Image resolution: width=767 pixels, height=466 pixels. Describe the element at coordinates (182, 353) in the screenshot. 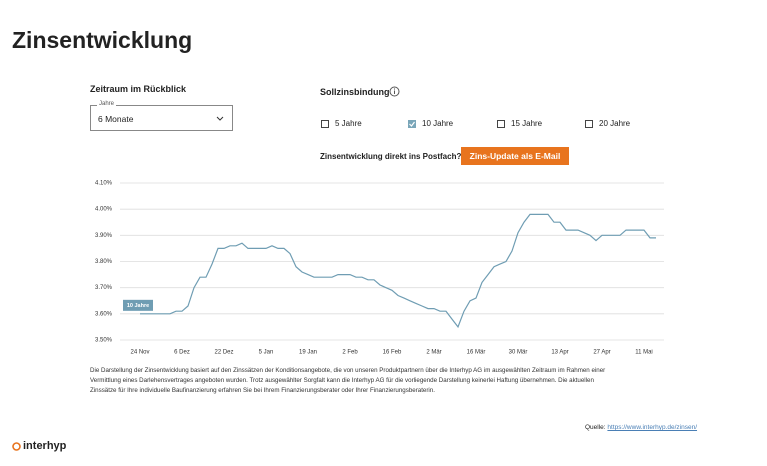

I see `x-tick-label: 6 Dez` at that location.